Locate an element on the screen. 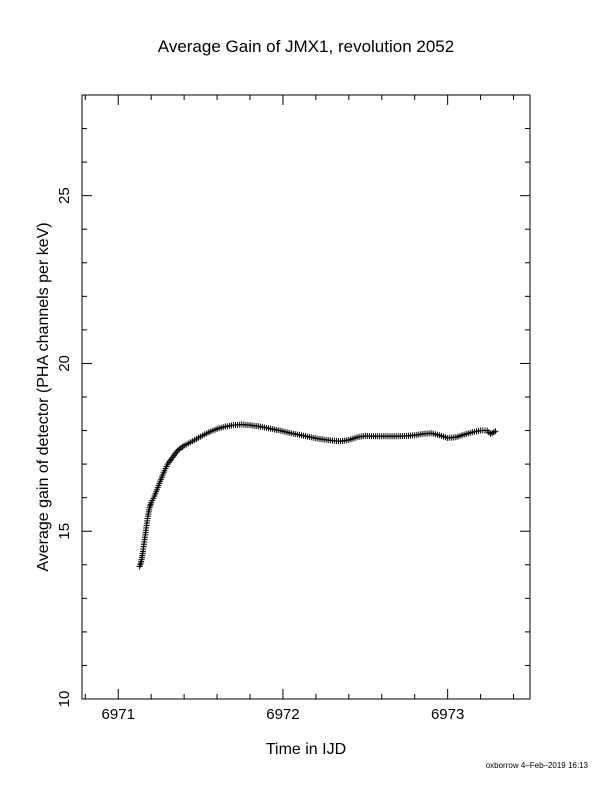 This screenshot has width=612, height=792. x-tick-label: 6973 is located at coordinates (447, 714).